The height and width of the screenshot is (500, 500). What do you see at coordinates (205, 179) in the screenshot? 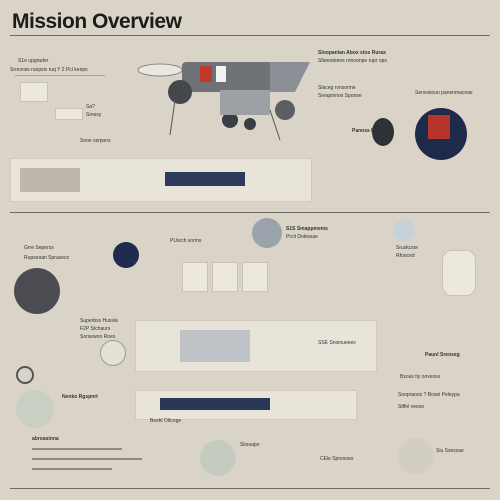
I see `strip-1-dark` at bounding box center [205, 179].